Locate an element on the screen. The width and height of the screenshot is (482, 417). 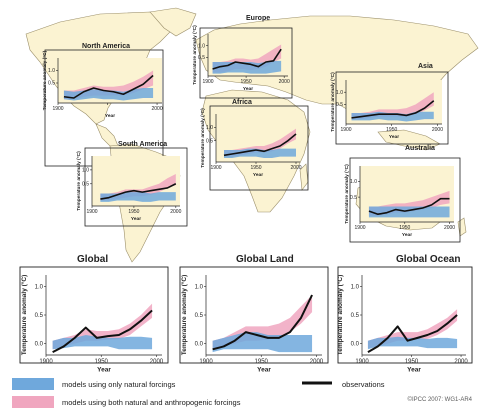
global-ocean-x-axis-label: Year is located at coordinates (414, 370).